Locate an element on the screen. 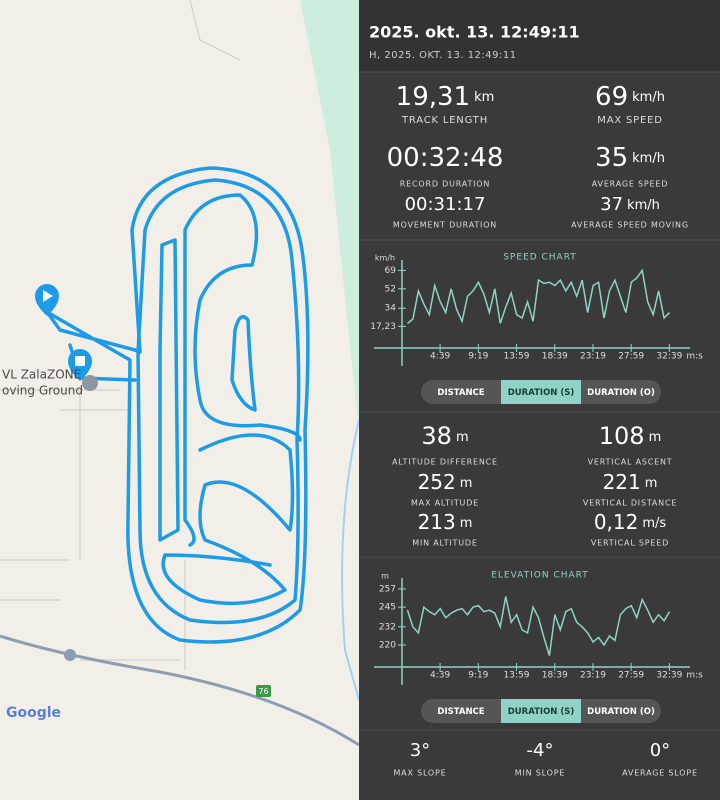 This screenshot has height=800, width=720. road-shield is located at coordinates (263, 691).